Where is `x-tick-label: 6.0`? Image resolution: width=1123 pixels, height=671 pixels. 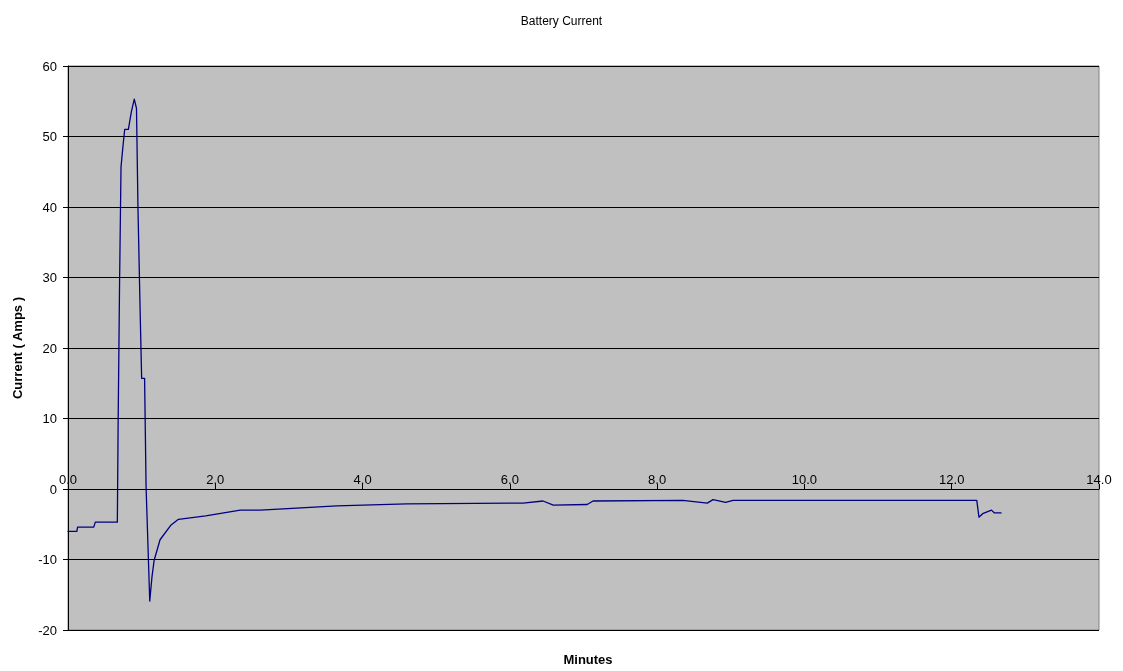
x-tick-label: 6.0 is located at coordinates (509, 479).